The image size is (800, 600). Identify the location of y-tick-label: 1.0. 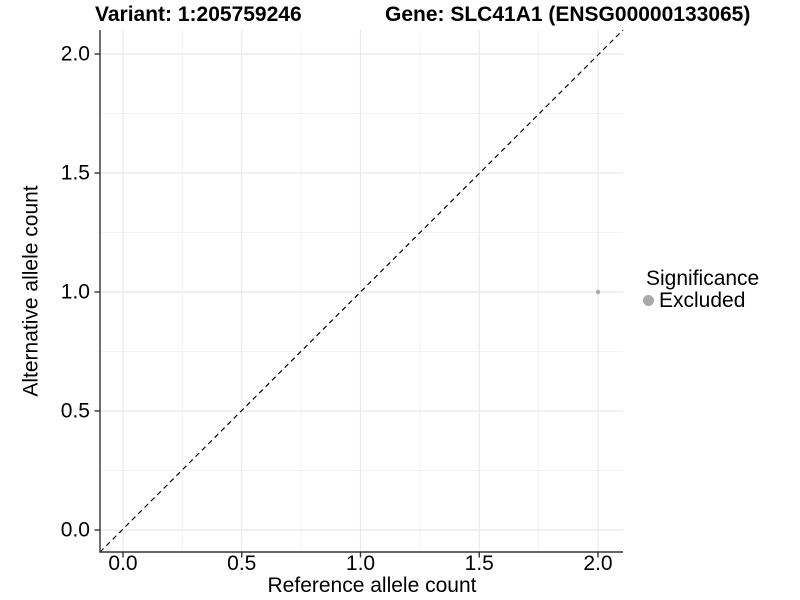
(75, 292).